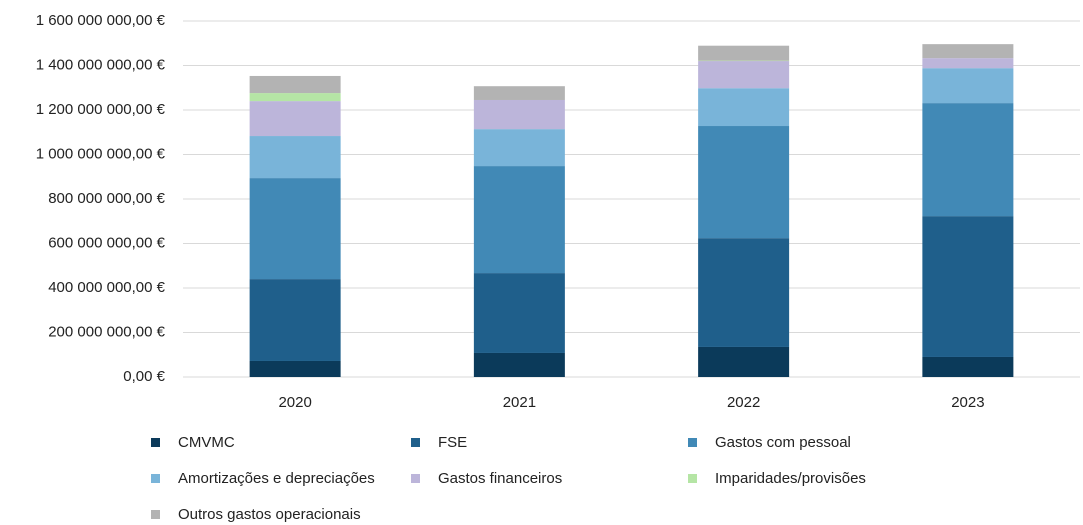  Describe the element at coordinates (743, 402) in the screenshot. I see `x-tick-label: 2022` at that location.